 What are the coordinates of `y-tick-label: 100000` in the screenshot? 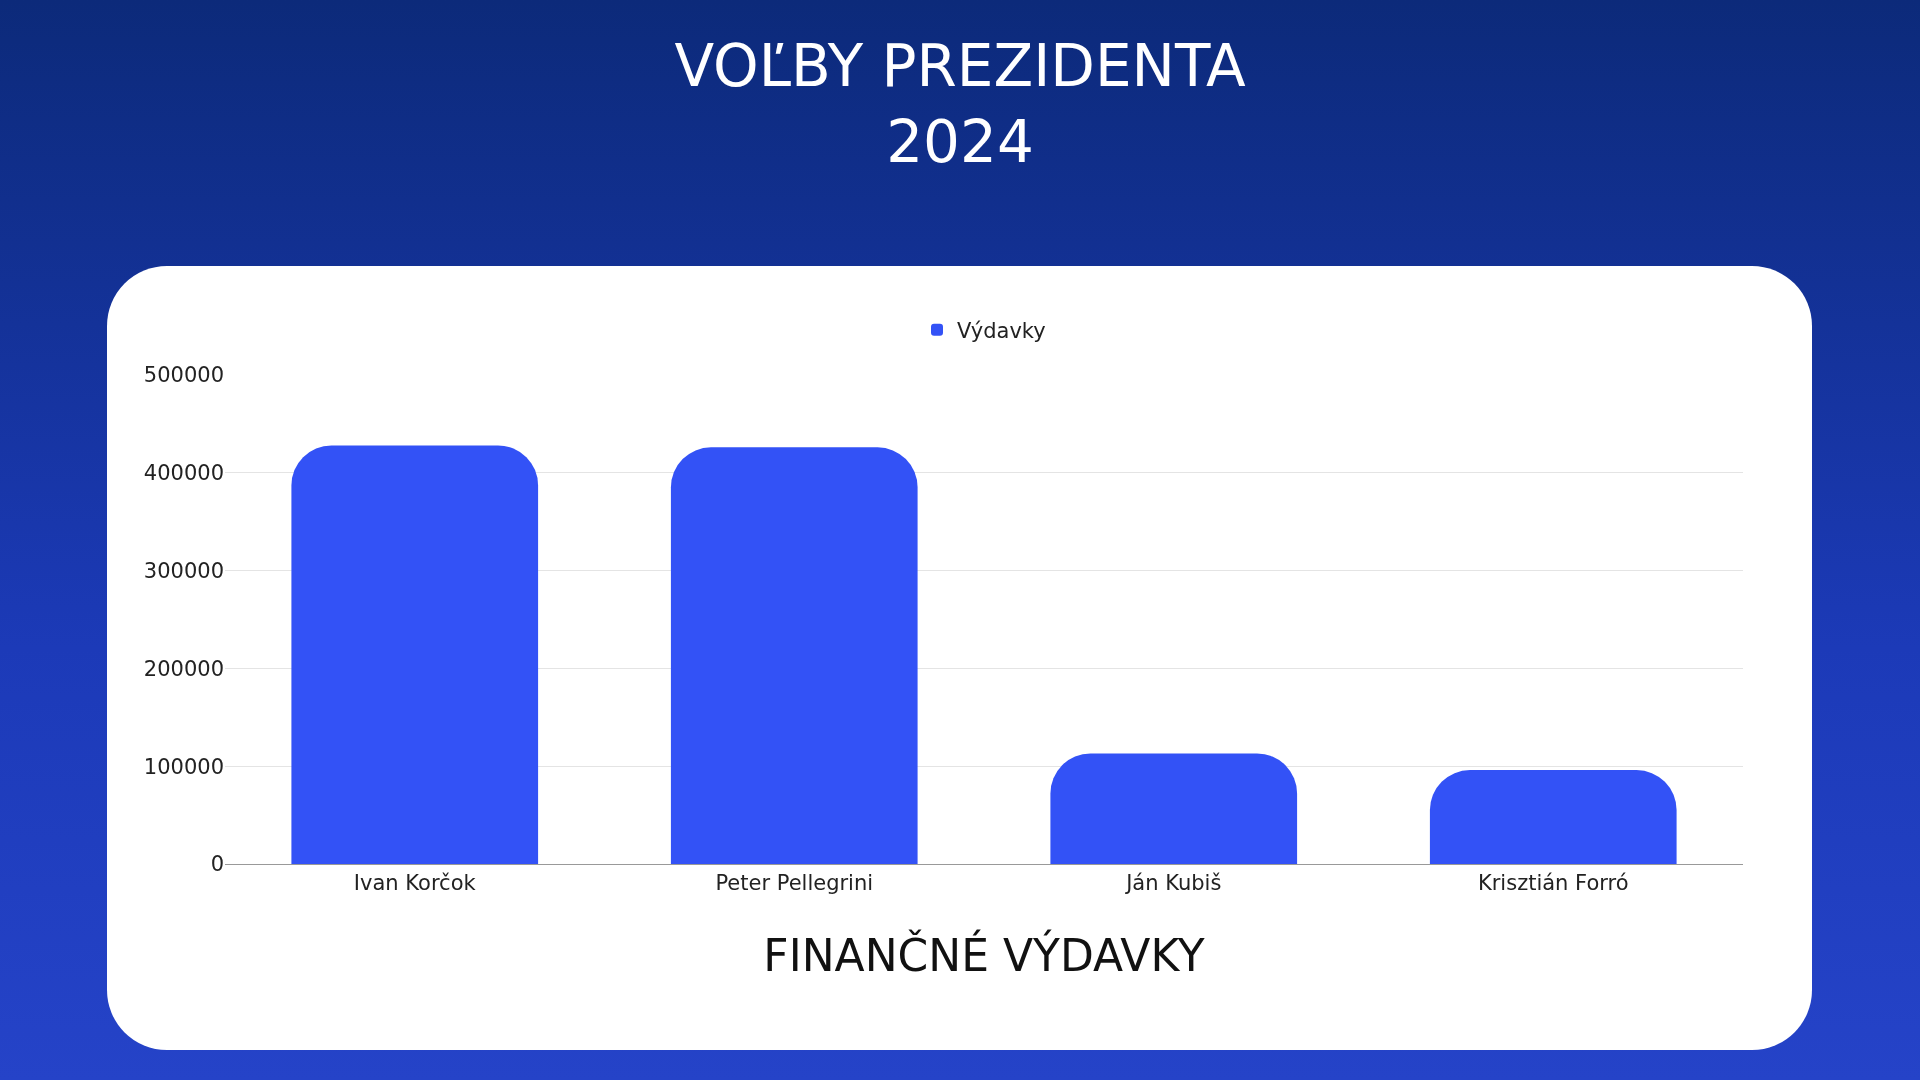 It's located at (183, 766).